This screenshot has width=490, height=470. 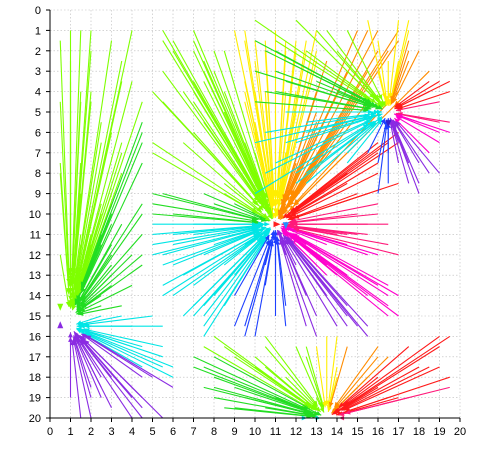 What do you see at coordinates (38, 113) in the screenshot?
I see `y-tick-label: 5` at bounding box center [38, 113].